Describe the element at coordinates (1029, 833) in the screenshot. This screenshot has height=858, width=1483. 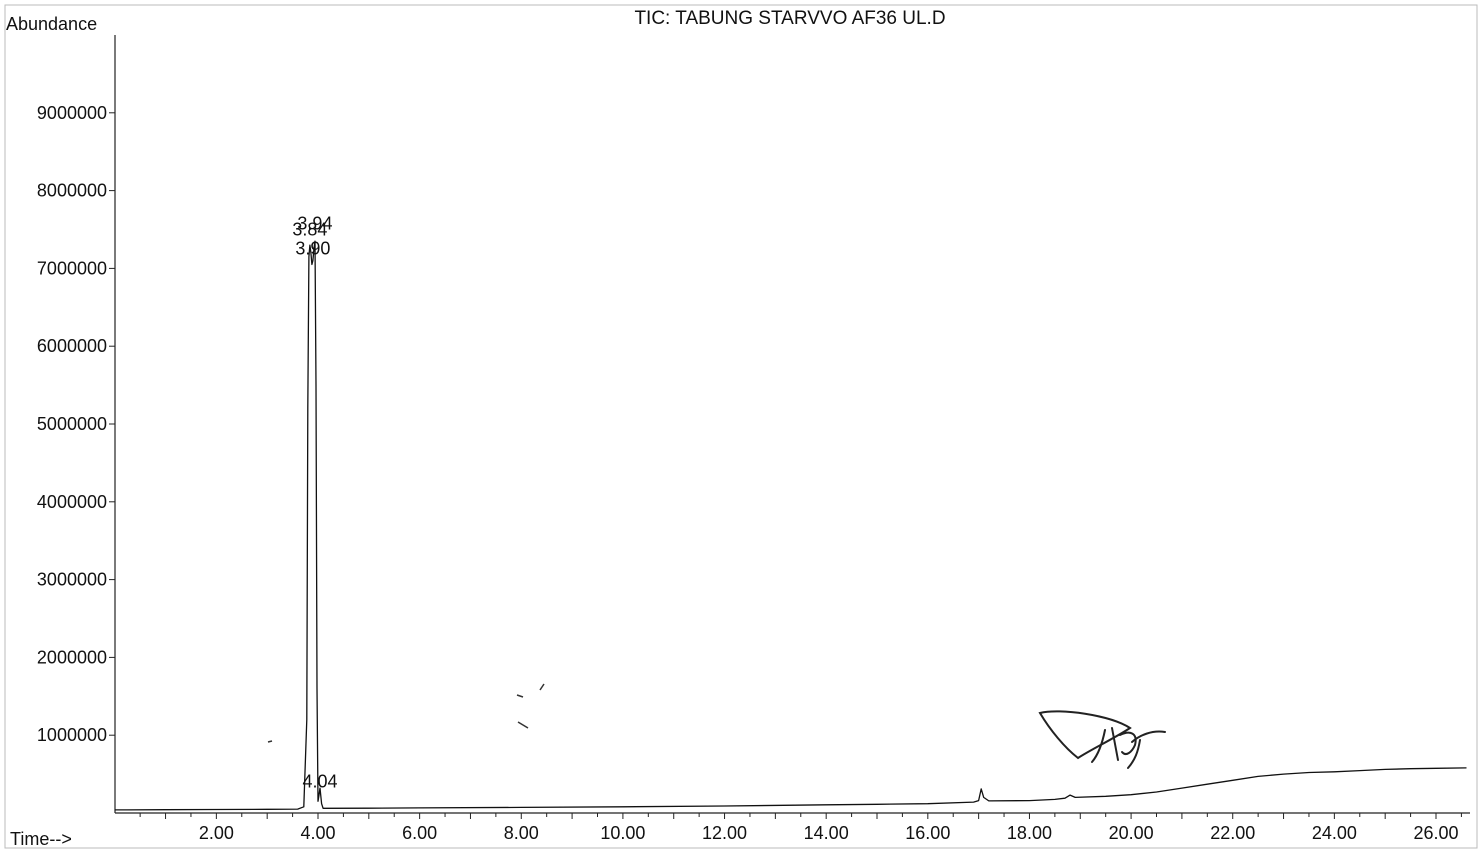
I see `x-tick-label: 18.00` at that location.